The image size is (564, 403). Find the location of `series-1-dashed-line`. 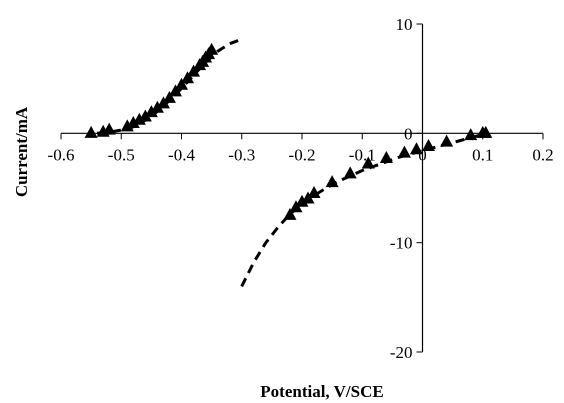

series-1-dashed-line is located at coordinates (169, 86).